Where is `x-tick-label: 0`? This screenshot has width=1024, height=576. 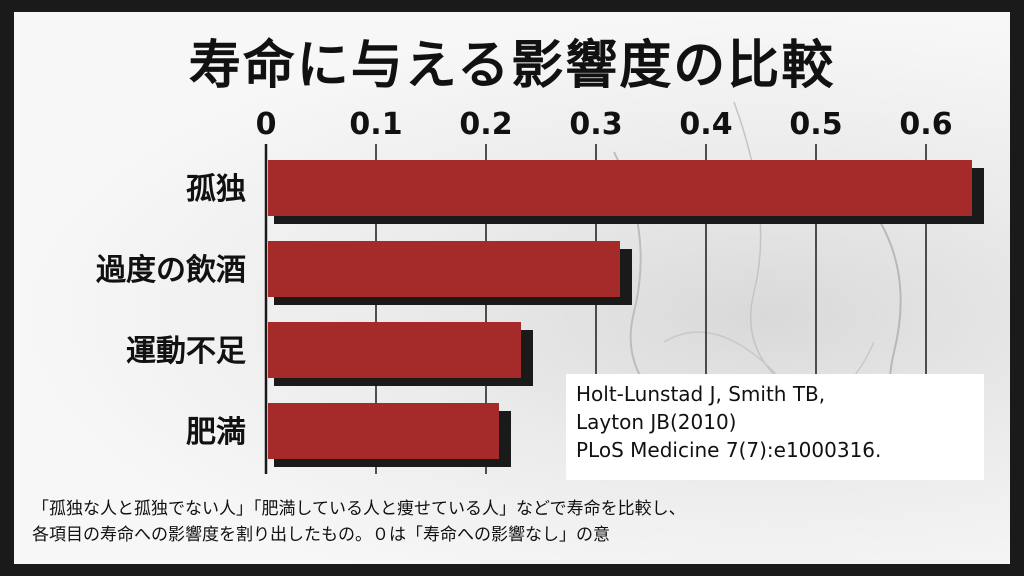
x-tick-label: 0 is located at coordinates (266, 124).